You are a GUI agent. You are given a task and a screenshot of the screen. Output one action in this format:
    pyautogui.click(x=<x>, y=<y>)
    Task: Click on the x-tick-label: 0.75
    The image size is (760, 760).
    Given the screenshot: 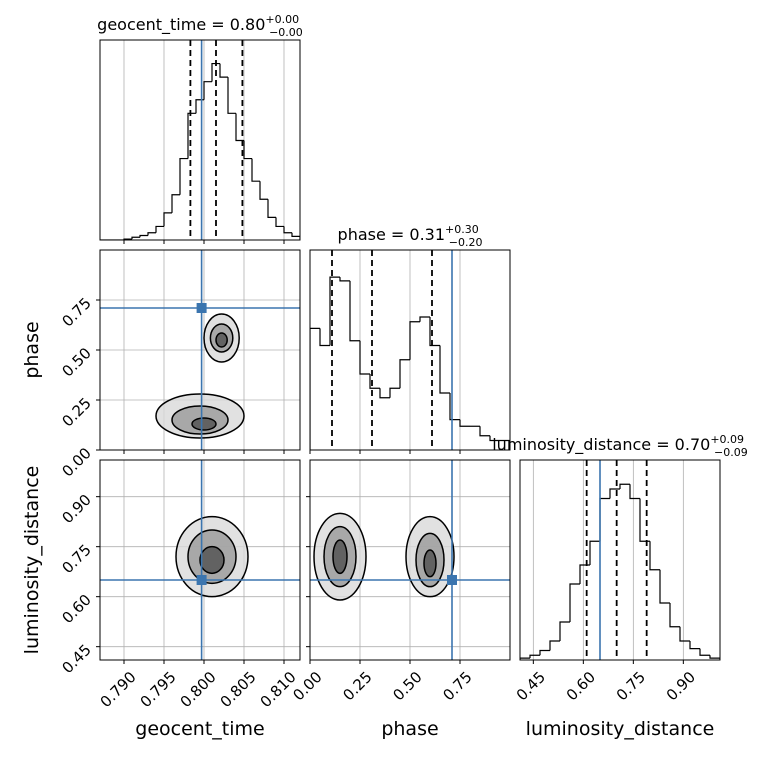 What is the action you would take?
    pyautogui.click(x=631, y=686)
    